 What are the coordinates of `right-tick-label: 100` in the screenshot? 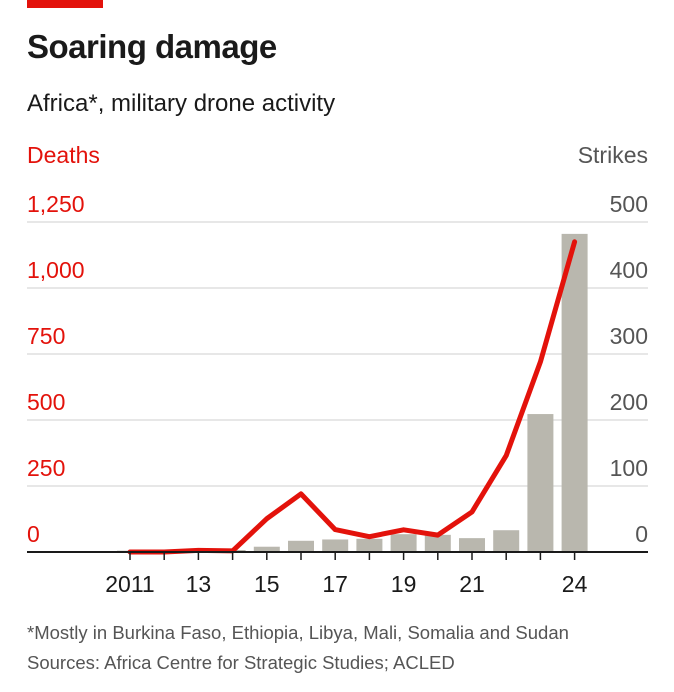 It's located at (629, 468).